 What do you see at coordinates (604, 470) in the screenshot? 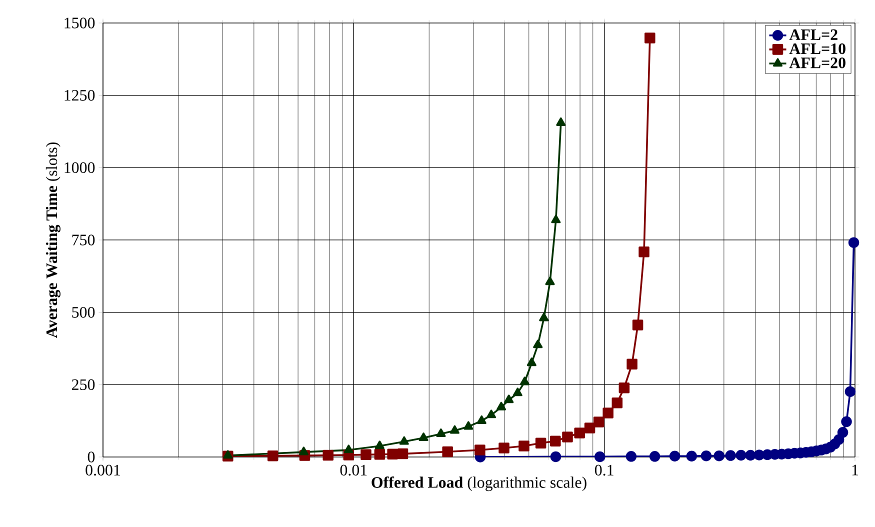
I see `x-tick-label: 0.1` at bounding box center [604, 470].